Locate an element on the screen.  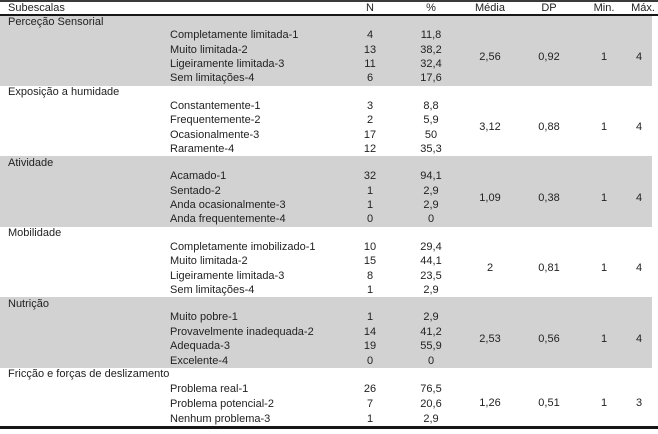
header-subescalas: Subescalas is located at coordinates (36, 8).